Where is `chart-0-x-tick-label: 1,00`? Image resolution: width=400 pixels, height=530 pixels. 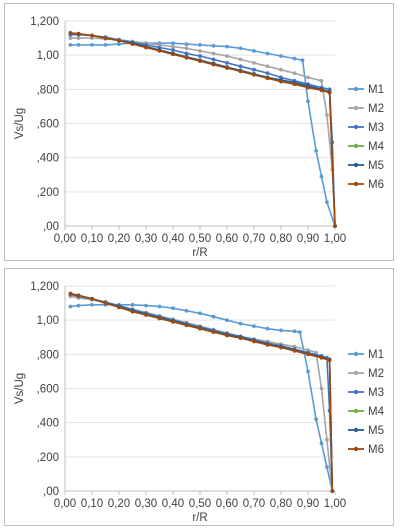 chart-0-x-tick-label: 1,00 is located at coordinates (335, 239).